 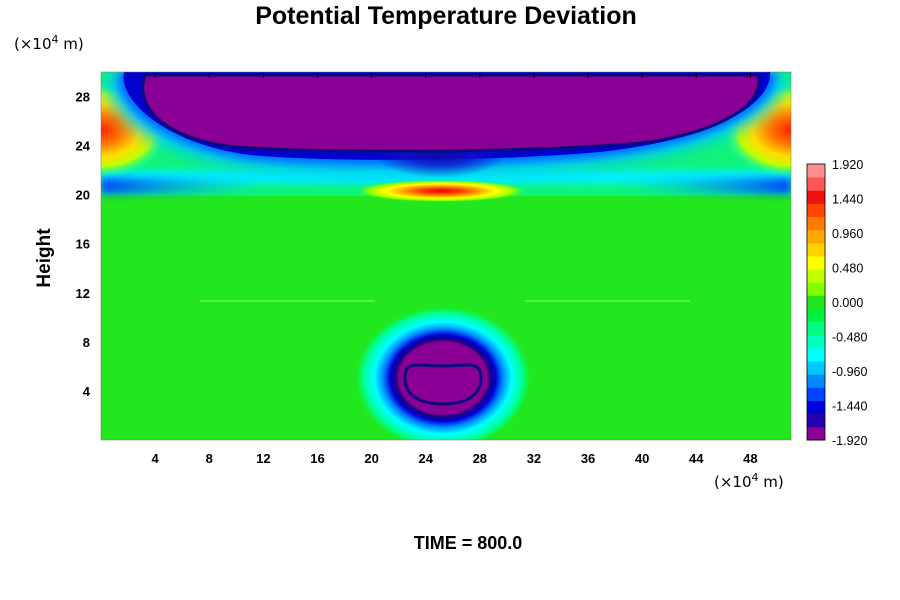 What do you see at coordinates (441, 191) in the screenshot?
I see `warm-band` at bounding box center [441, 191].